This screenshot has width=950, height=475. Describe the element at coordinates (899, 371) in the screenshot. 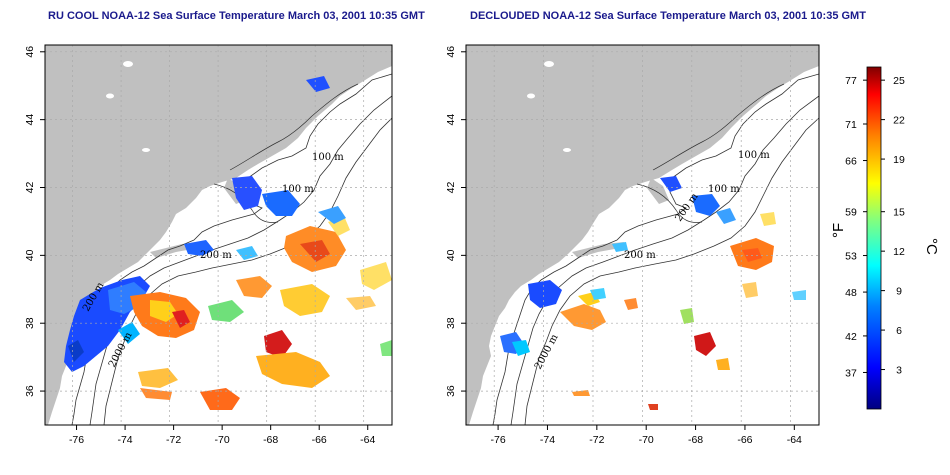

I see `celsius-tick-label: 3` at that location.